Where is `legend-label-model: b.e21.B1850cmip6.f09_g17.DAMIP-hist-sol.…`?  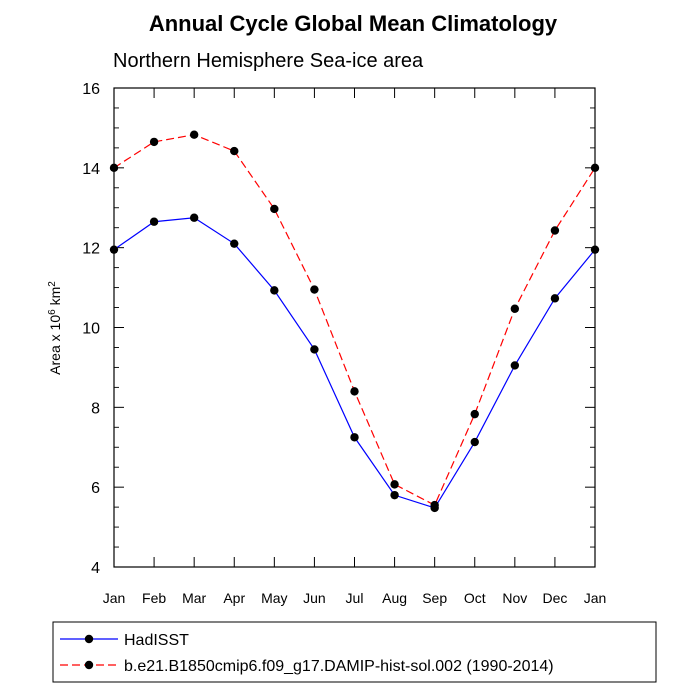
legend-label-model: b.e21.B1850cmip6.f09_g17.DAMIP-hist-sol.… is located at coordinates (339, 666).